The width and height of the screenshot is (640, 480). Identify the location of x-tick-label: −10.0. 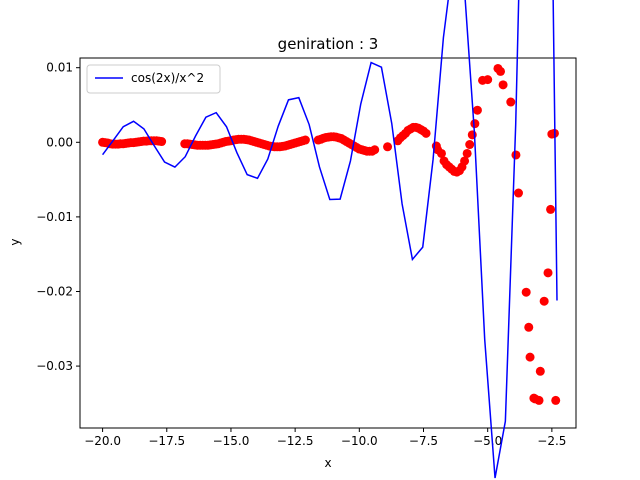
(359, 441).